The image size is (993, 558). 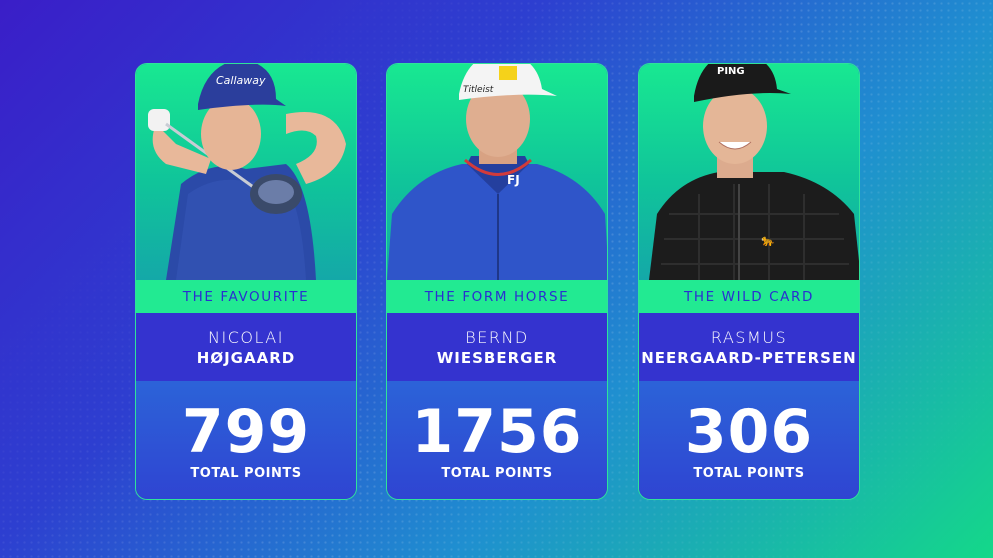 What do you see at coordinates (246, 431) in the screenshot?
I see `points-value: 799` at bounding box center [246, 431].